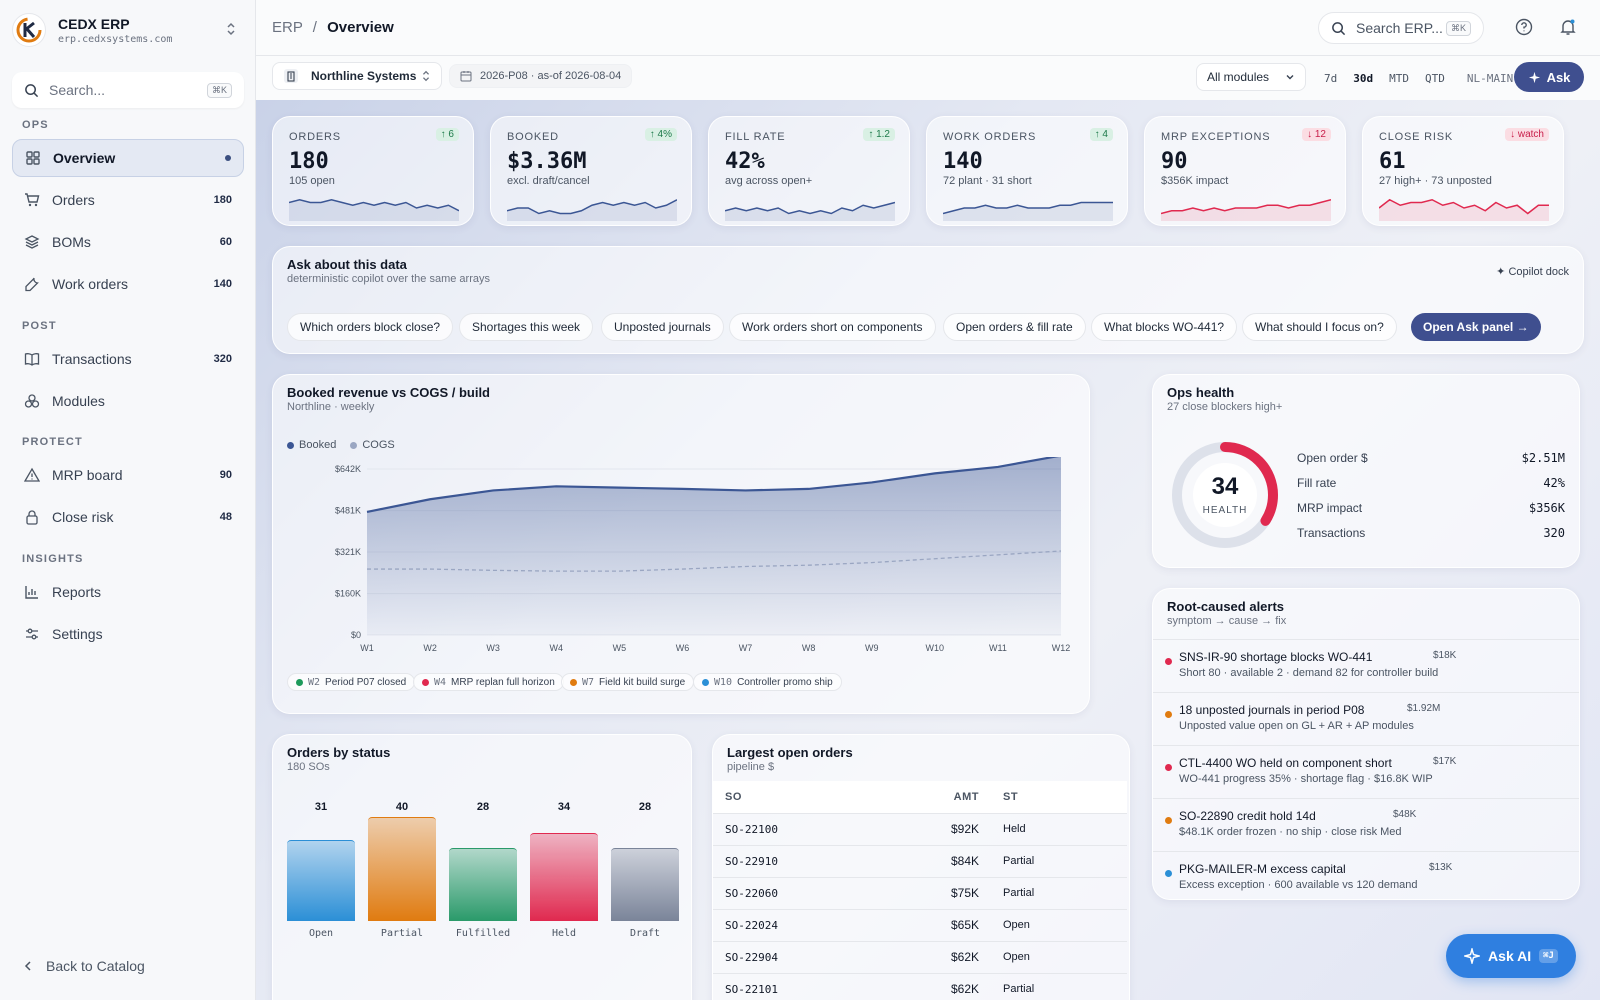 Image resolution: width=1600 pixels, height=1000 pixels. I want to click on sidebar-item-label: BOMs, so click(71, 242).